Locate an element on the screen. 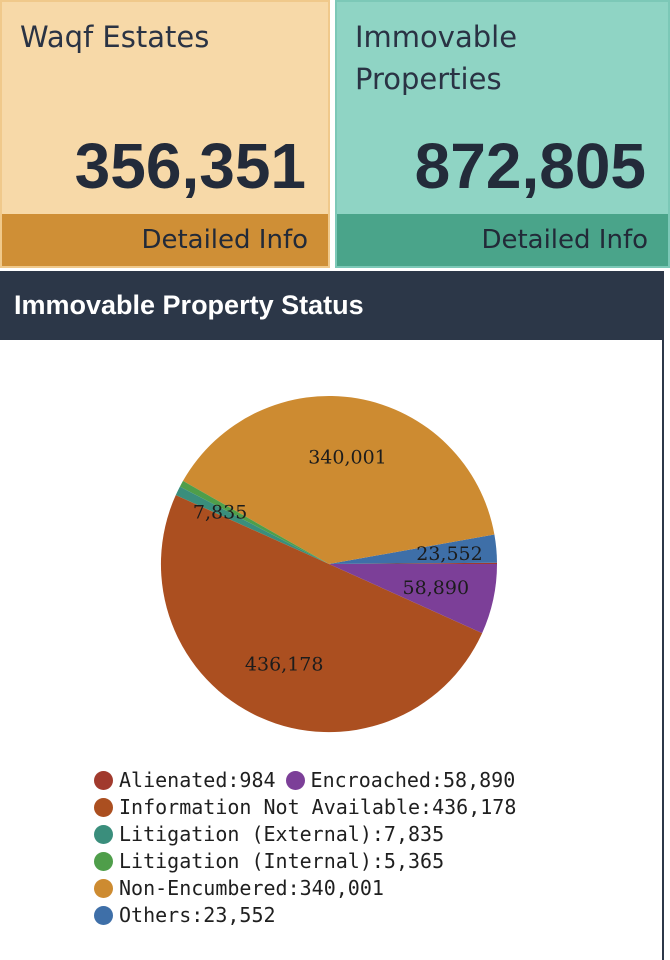 The height and width of the screenshot is (960, 670). legend-entry: Others:23,552 is located at coordinates (185, 915).